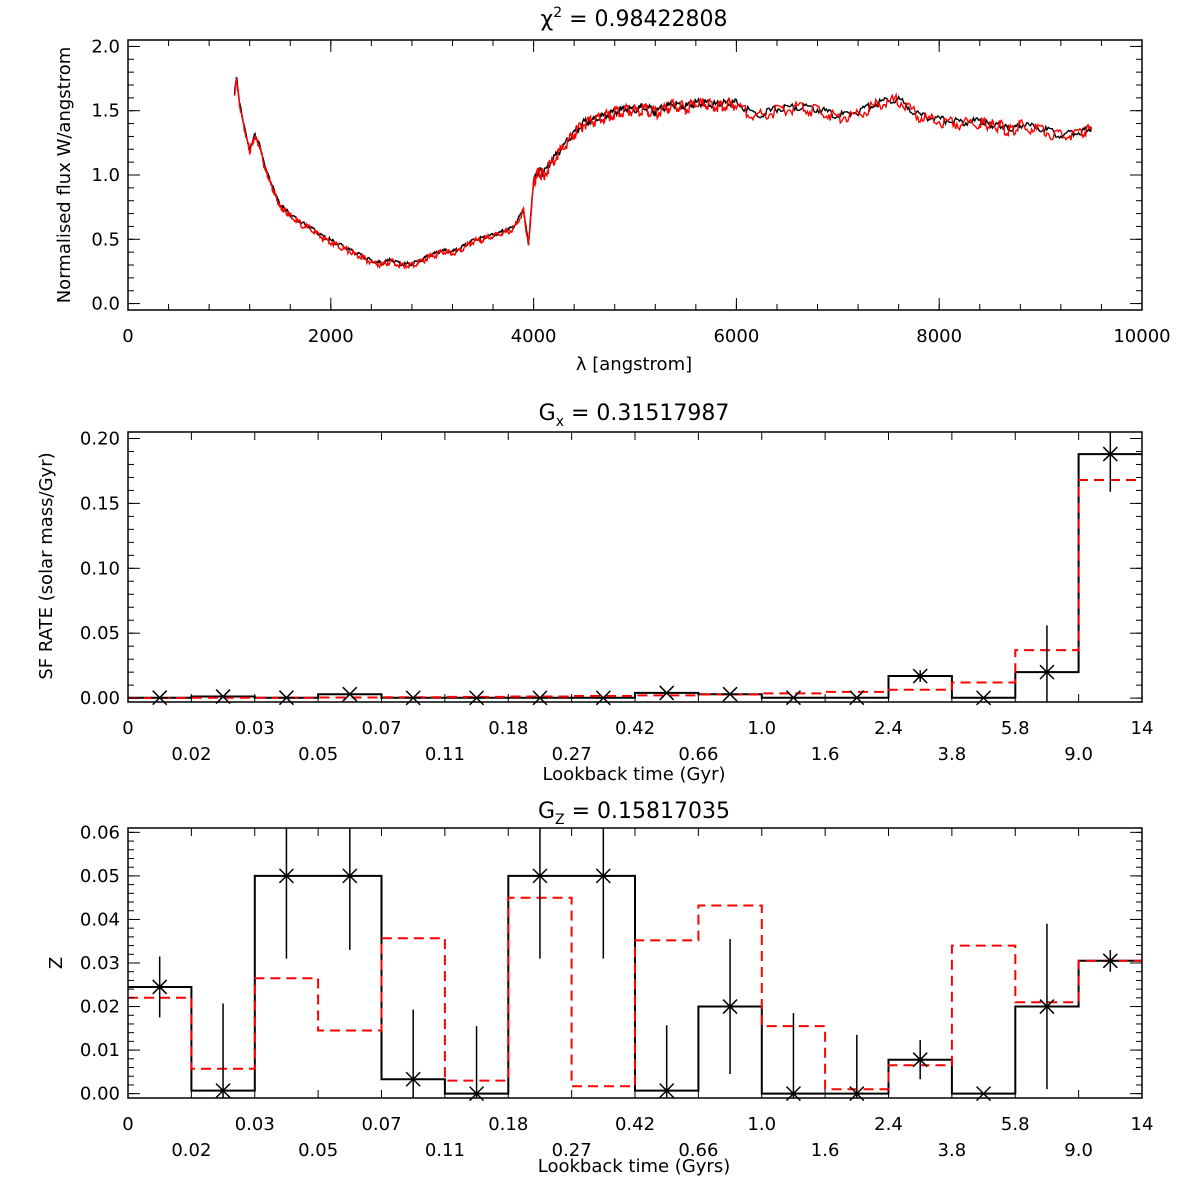  What do you see at coordinates (46, 565) in the screenshot?
I see `sfr-y-axis-title: SF RATE (solar mass/Gyr)` at bounding box center [46, 565].